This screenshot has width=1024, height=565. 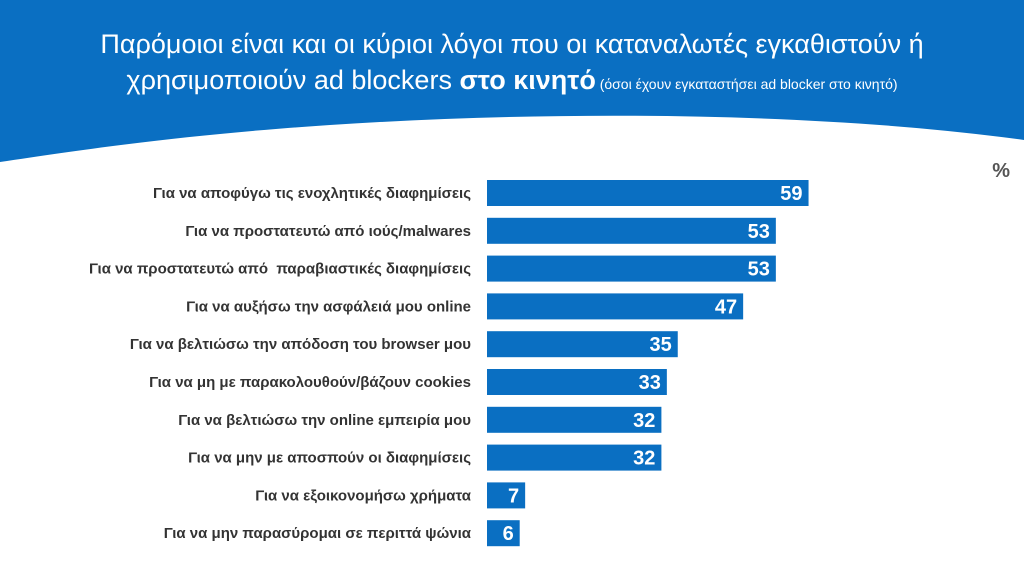 I want to click on category-label: Για να βελτιώσω την online εμπειρία μου, so click(x=324, y=420).